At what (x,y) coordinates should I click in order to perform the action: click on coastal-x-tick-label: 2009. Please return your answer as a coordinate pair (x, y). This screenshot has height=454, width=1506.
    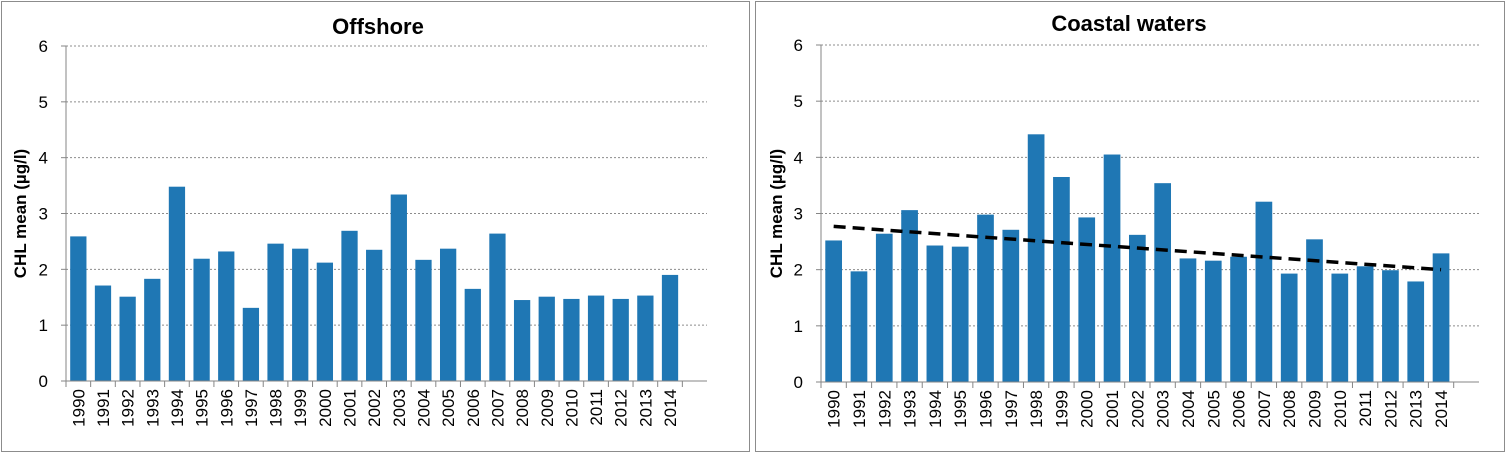
    Looking at the image, I should click on (1315, 409).